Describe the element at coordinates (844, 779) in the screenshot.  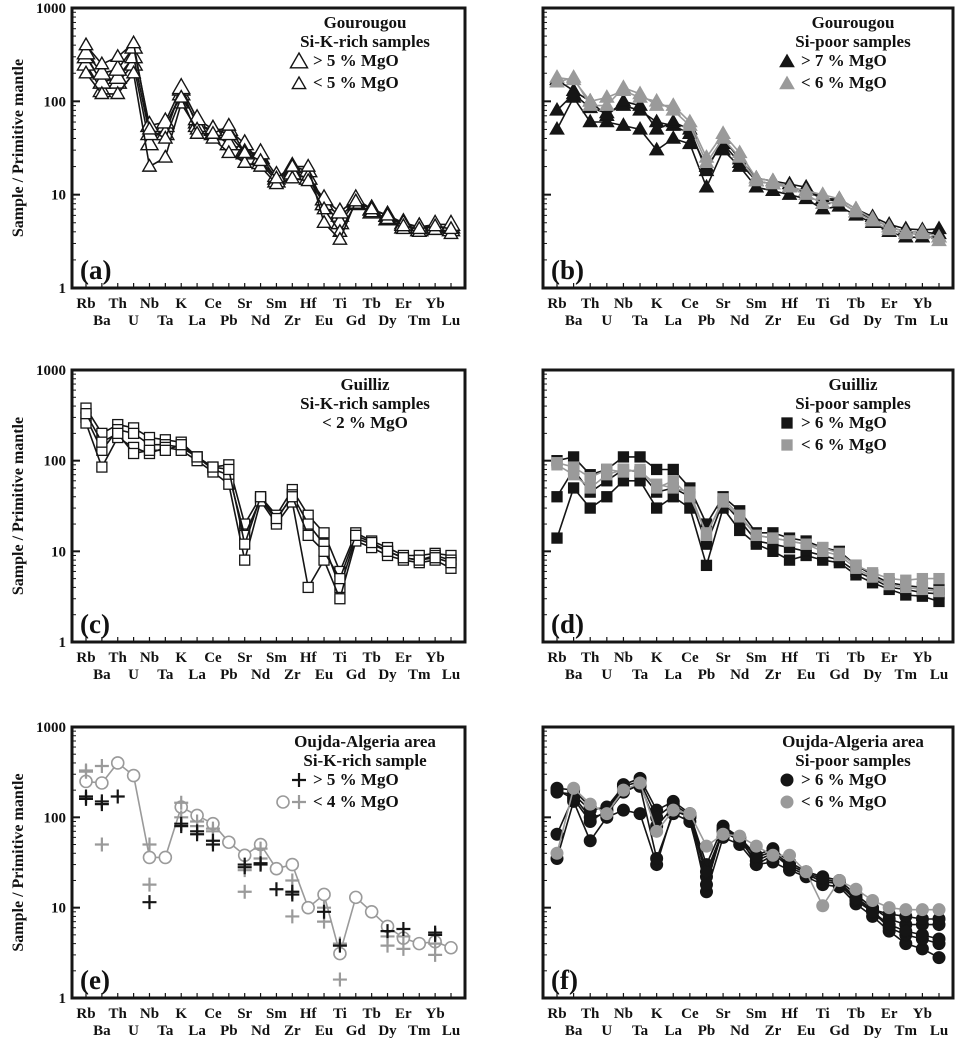
I see `legend-label: > 6 % MgO` at that location.